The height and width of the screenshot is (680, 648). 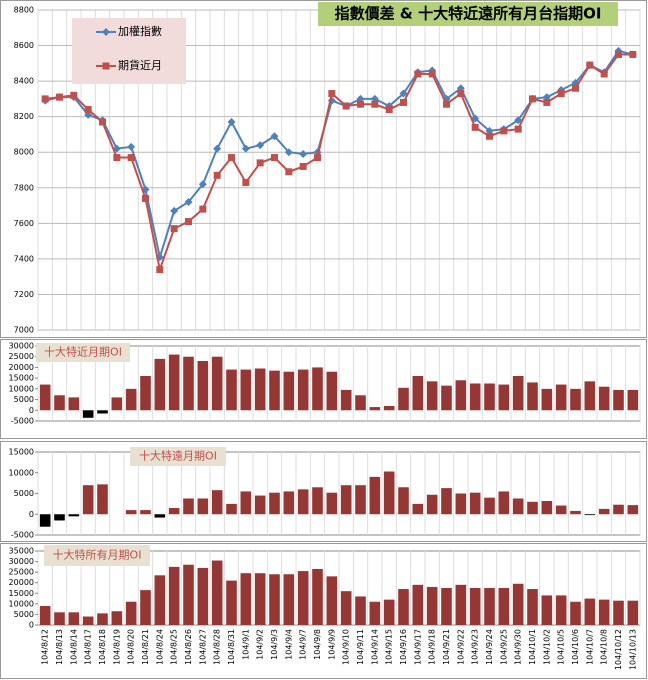 What do you see at coordinates (102, 647) in the screenshot?
I see `x-tick-label: 104/8/18` at bounding box center [102, 647].